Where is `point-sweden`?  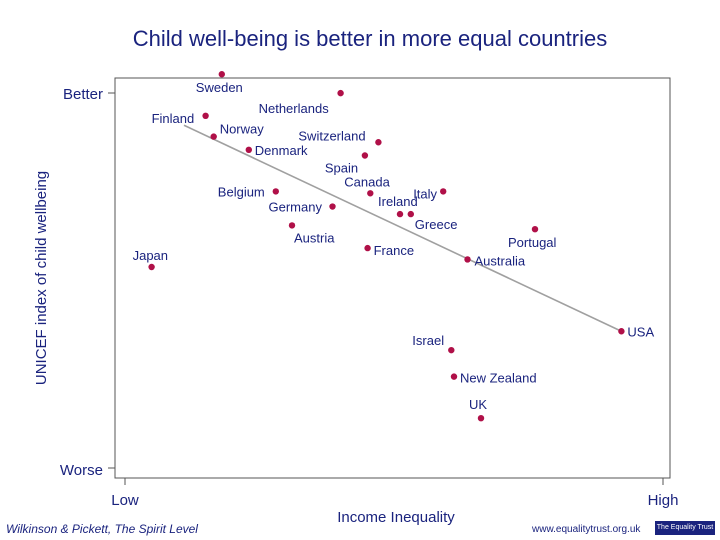 point-sweden is located at coordinates (221, 74).